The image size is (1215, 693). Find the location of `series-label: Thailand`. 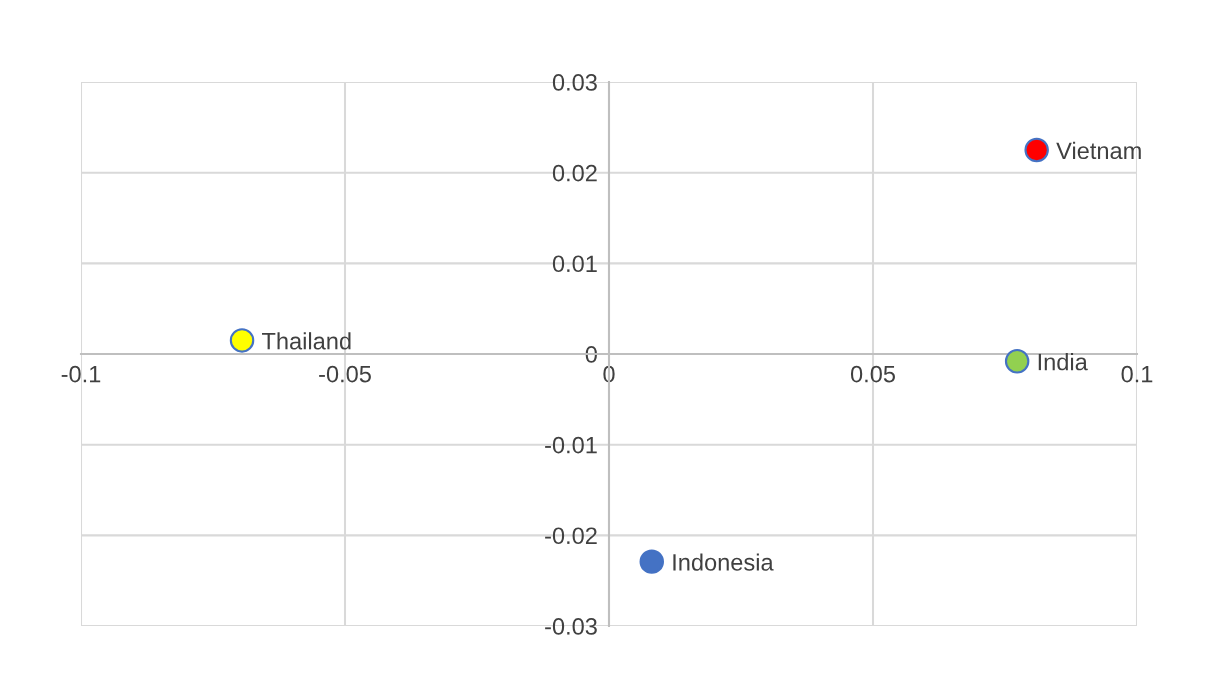

series-label: Thailand is located at coordinates (306, 341).